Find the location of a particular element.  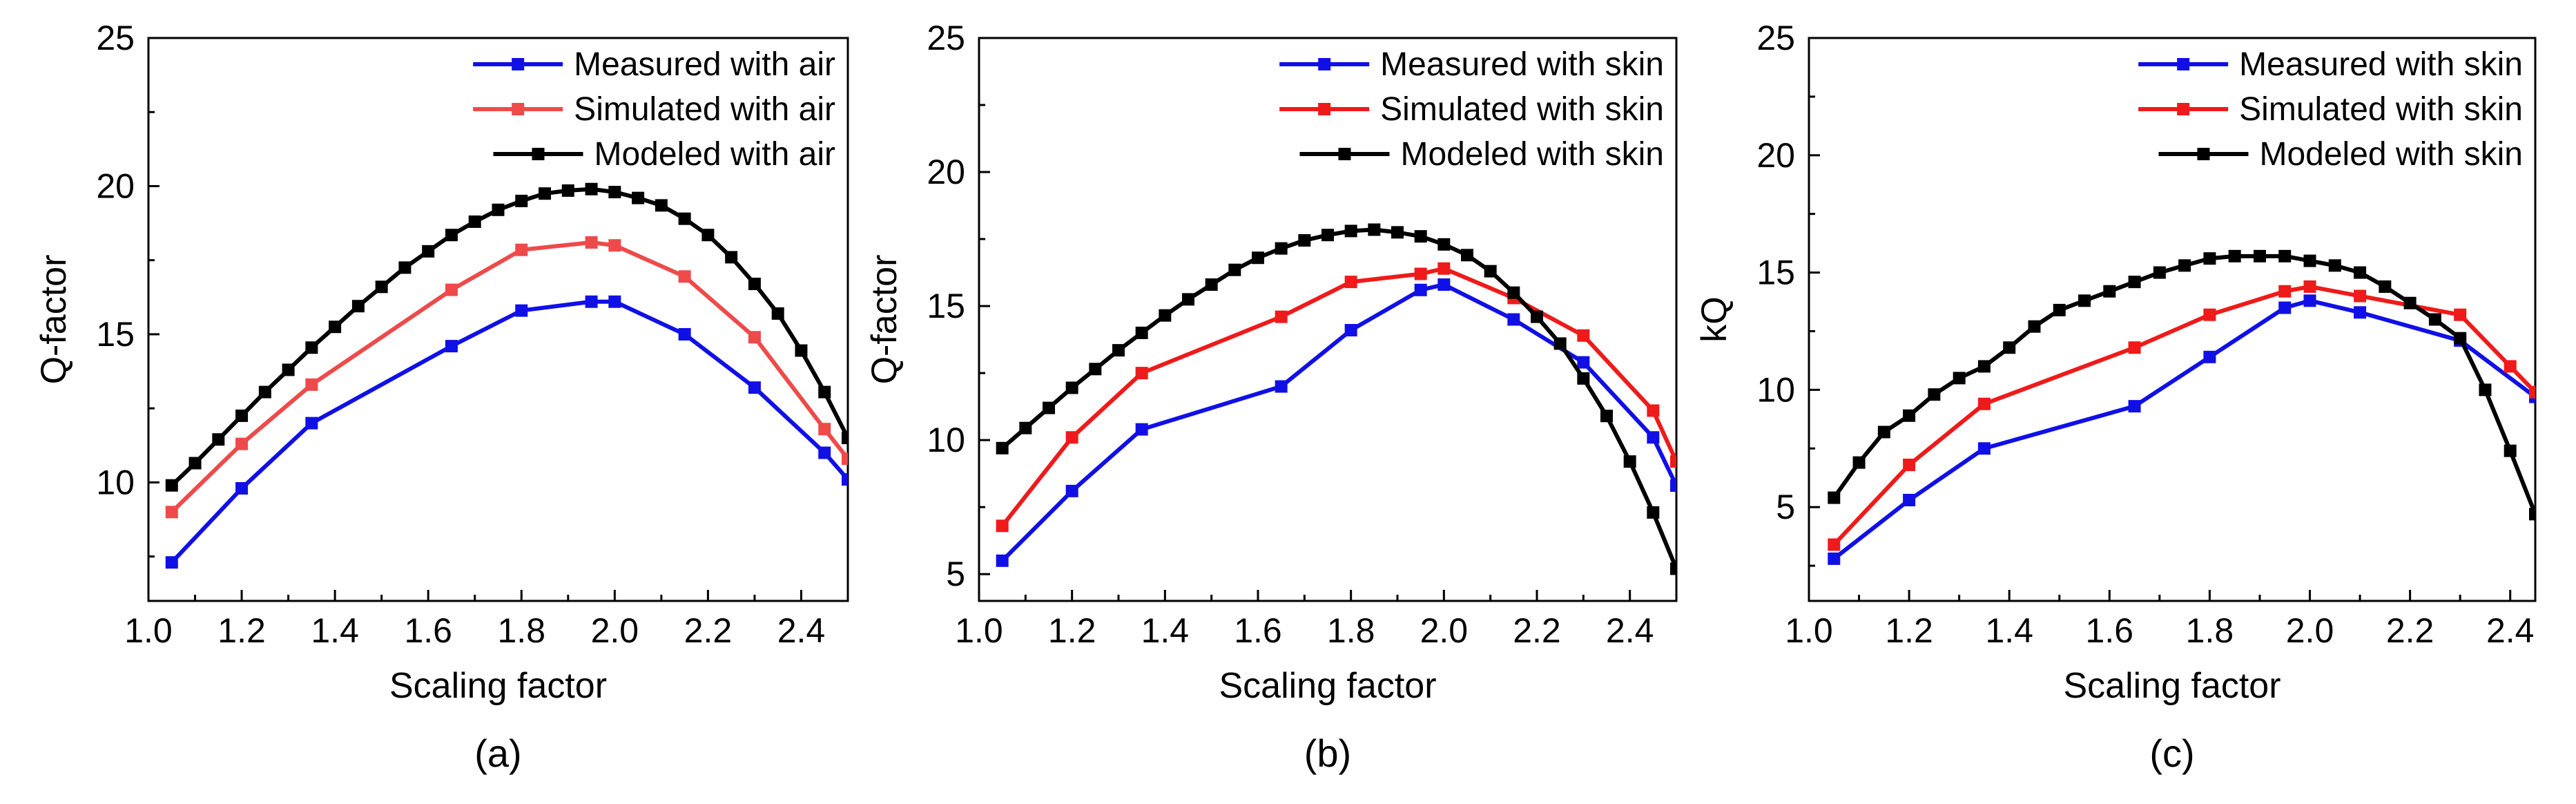

x-tick-label: 1.0 is located at coordinates (979, 630).